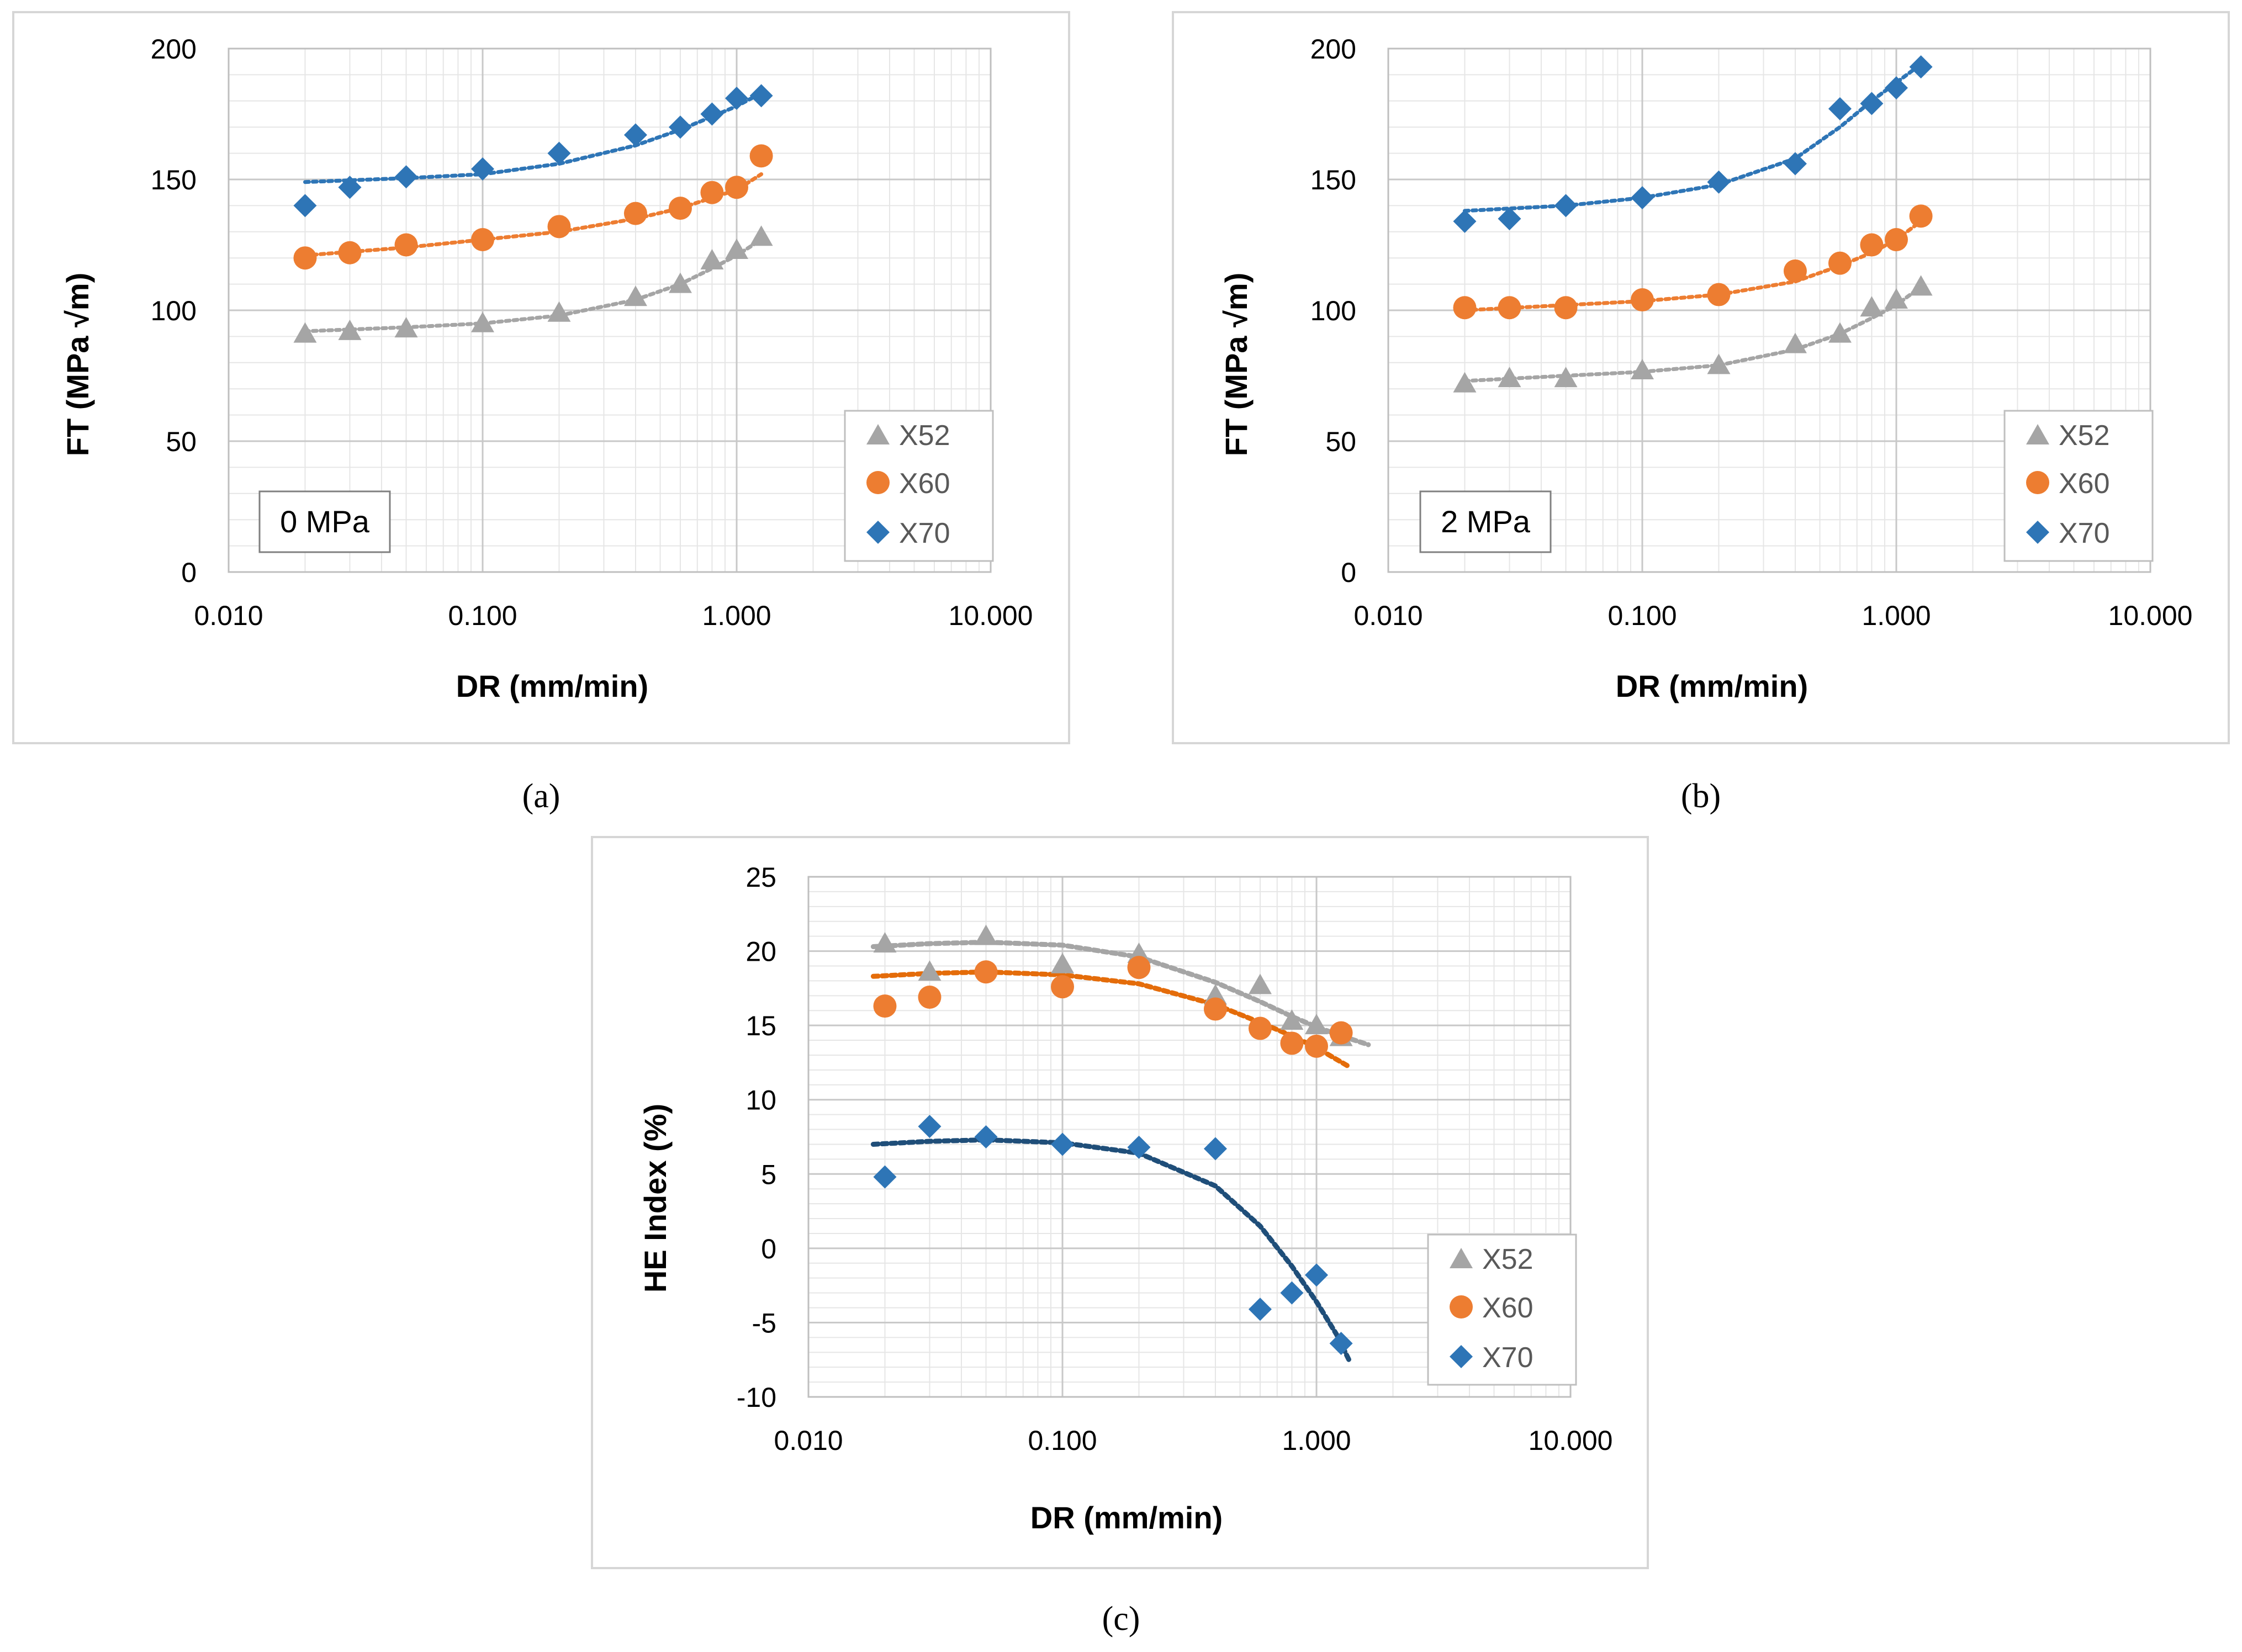 The height and width of the screenshot is (1652, 2242). What do you see at coordinates (1485, 521) in the screenshot?
I see `annotation-frame-b` at bounding box center [1485, 521].